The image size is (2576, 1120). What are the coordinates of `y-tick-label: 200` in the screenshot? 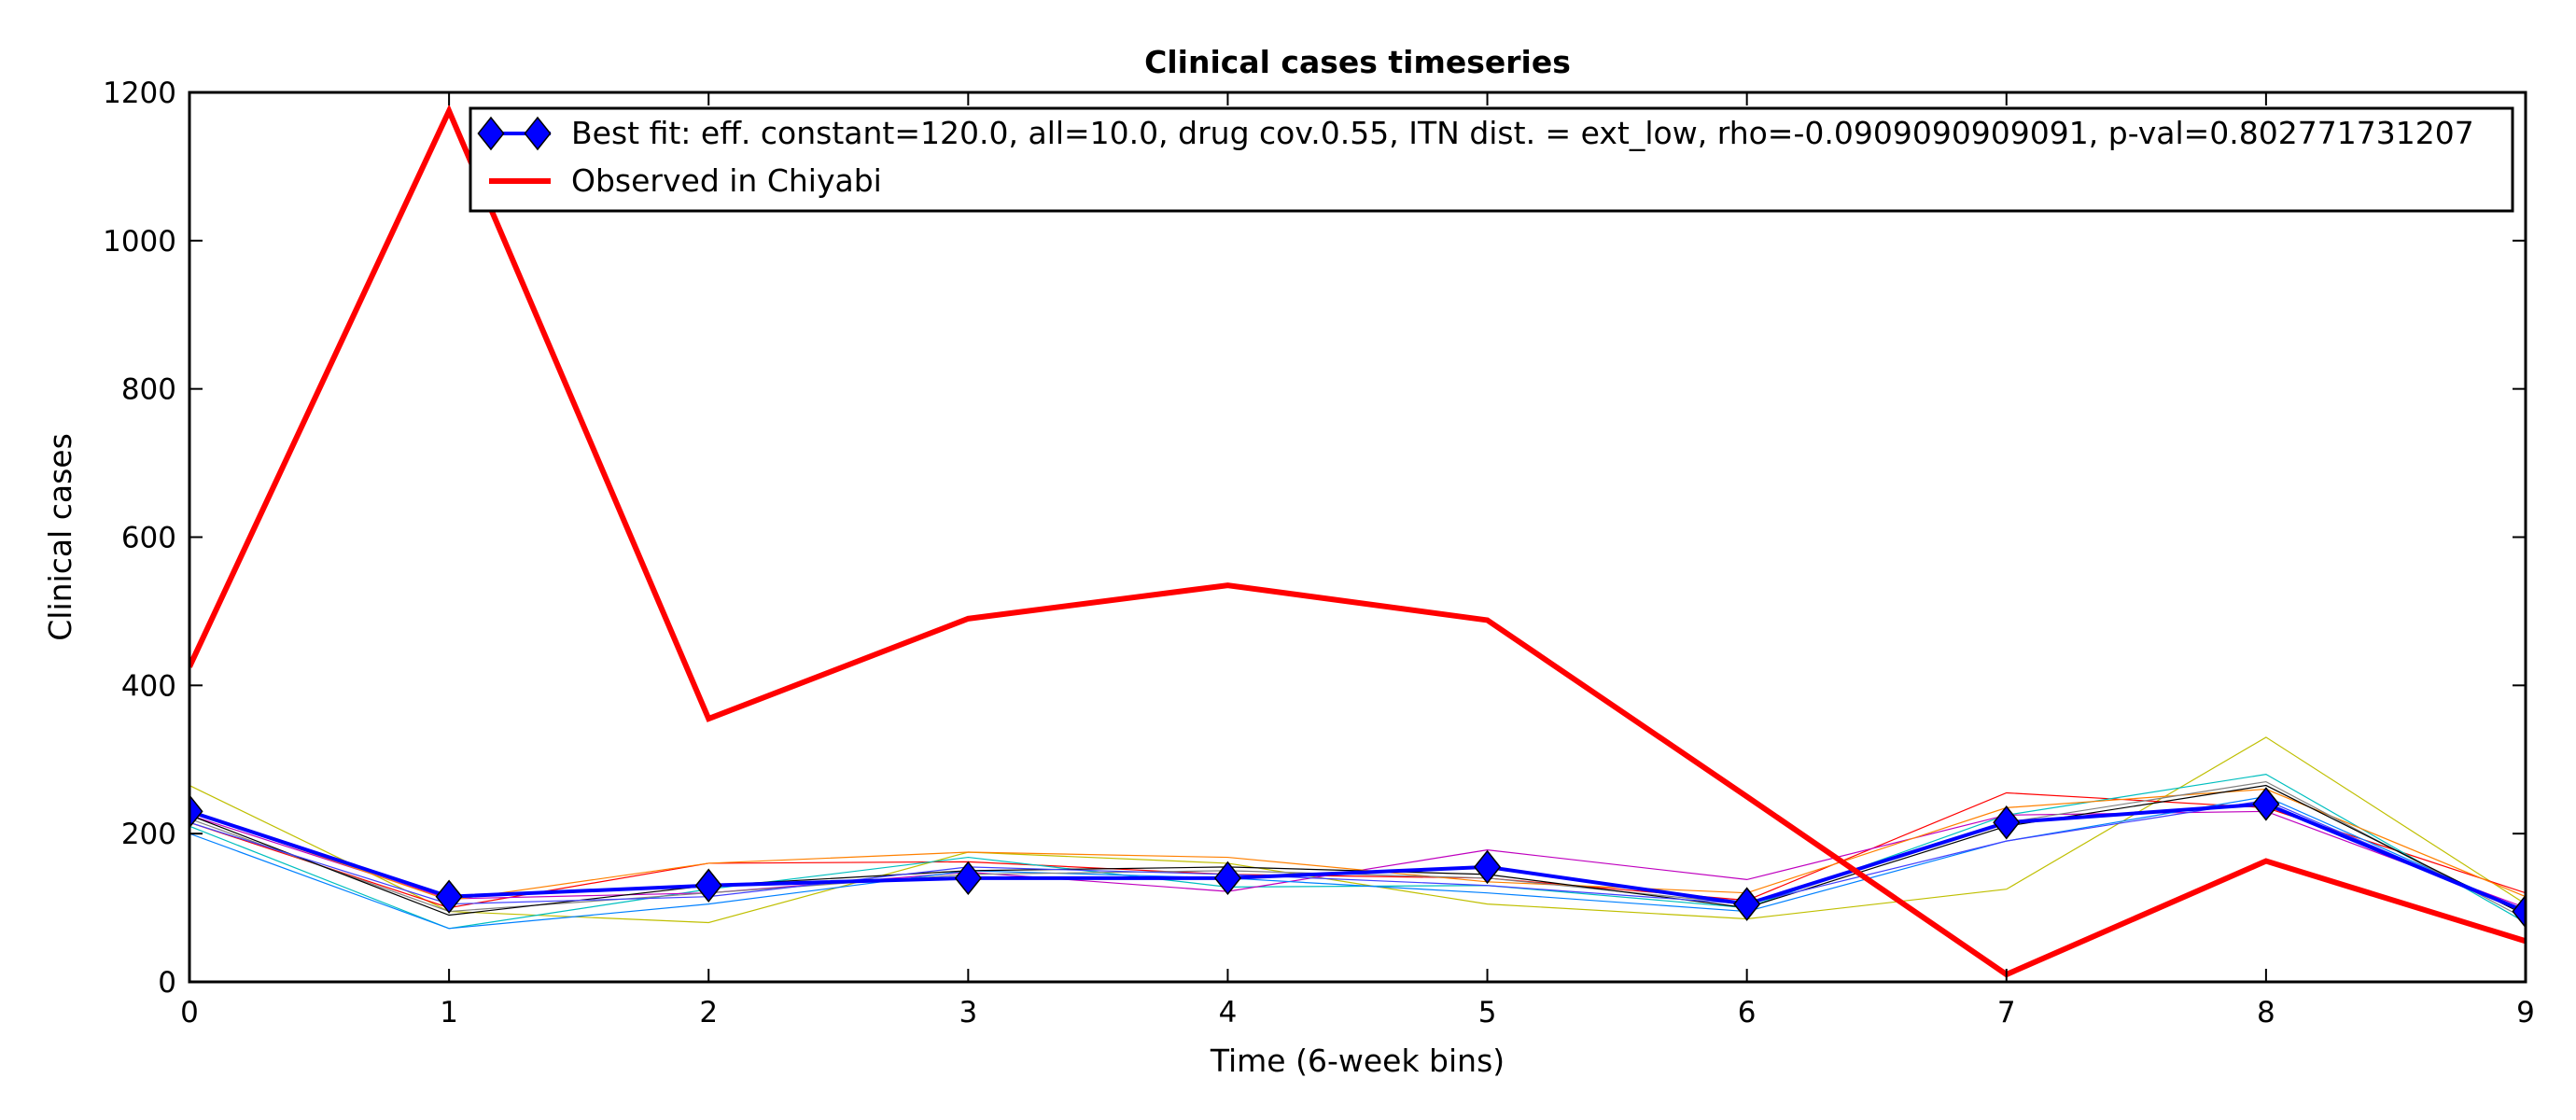 It's located at (148, 834).